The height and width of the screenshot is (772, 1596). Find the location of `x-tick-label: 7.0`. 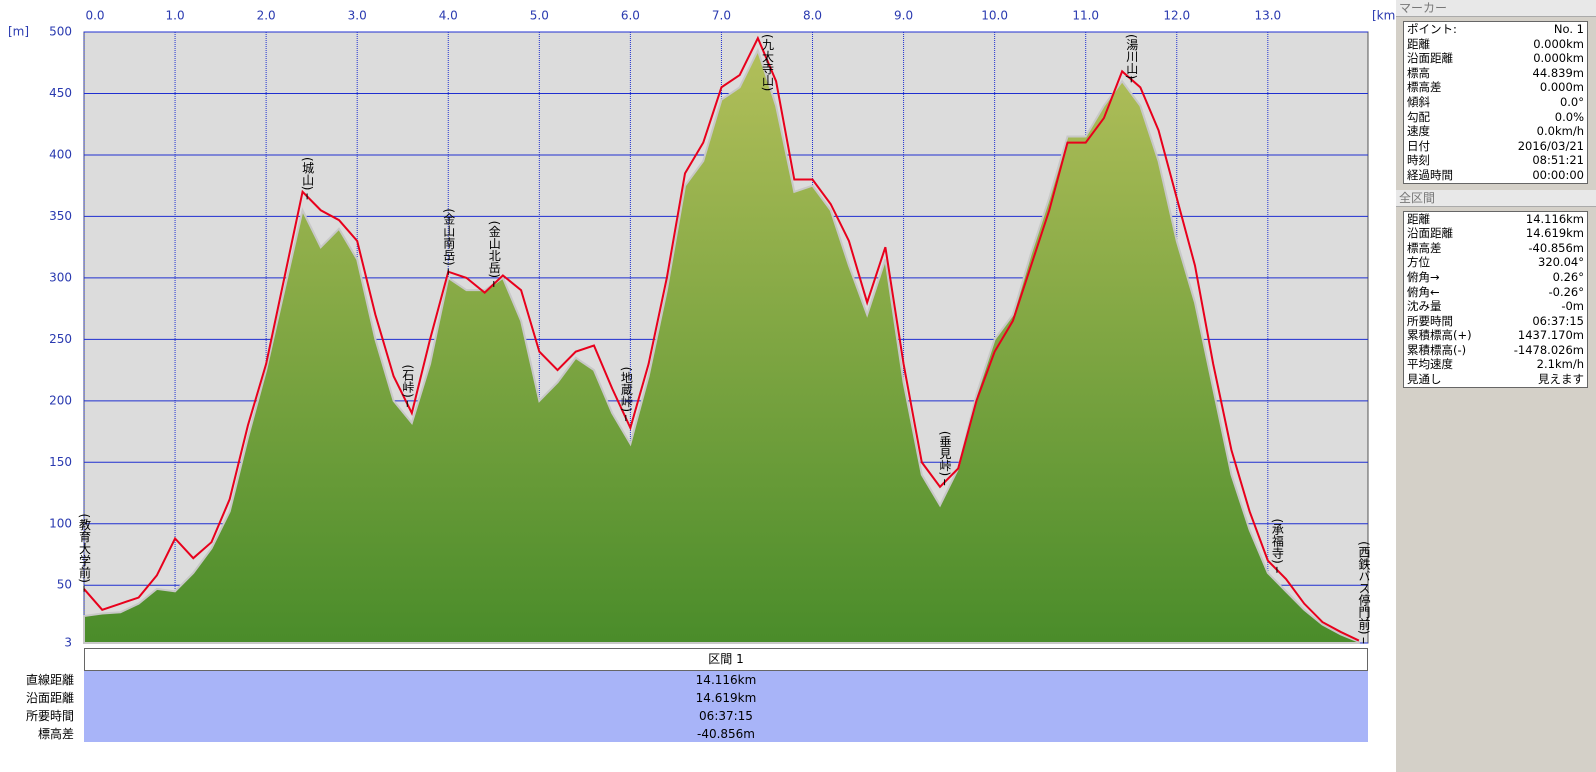

x-tick-label: 7.0 is located at coordinates (721, 16).